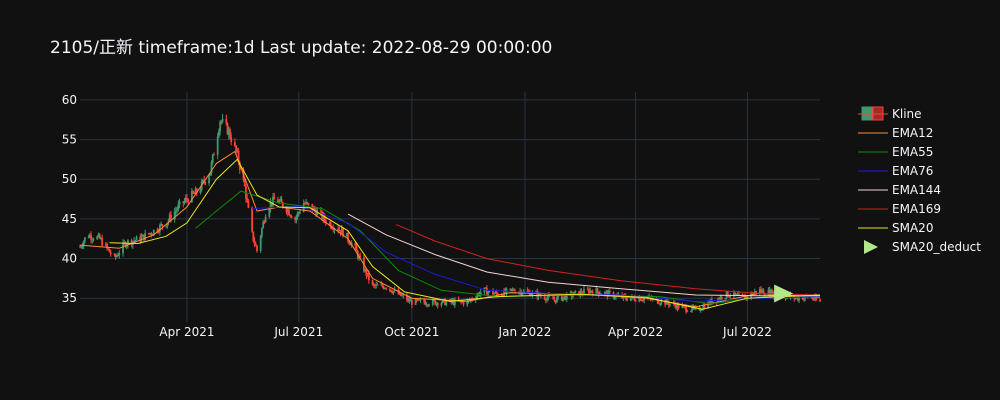  I want to click on legend-label: EMA169, so click(916, 209).